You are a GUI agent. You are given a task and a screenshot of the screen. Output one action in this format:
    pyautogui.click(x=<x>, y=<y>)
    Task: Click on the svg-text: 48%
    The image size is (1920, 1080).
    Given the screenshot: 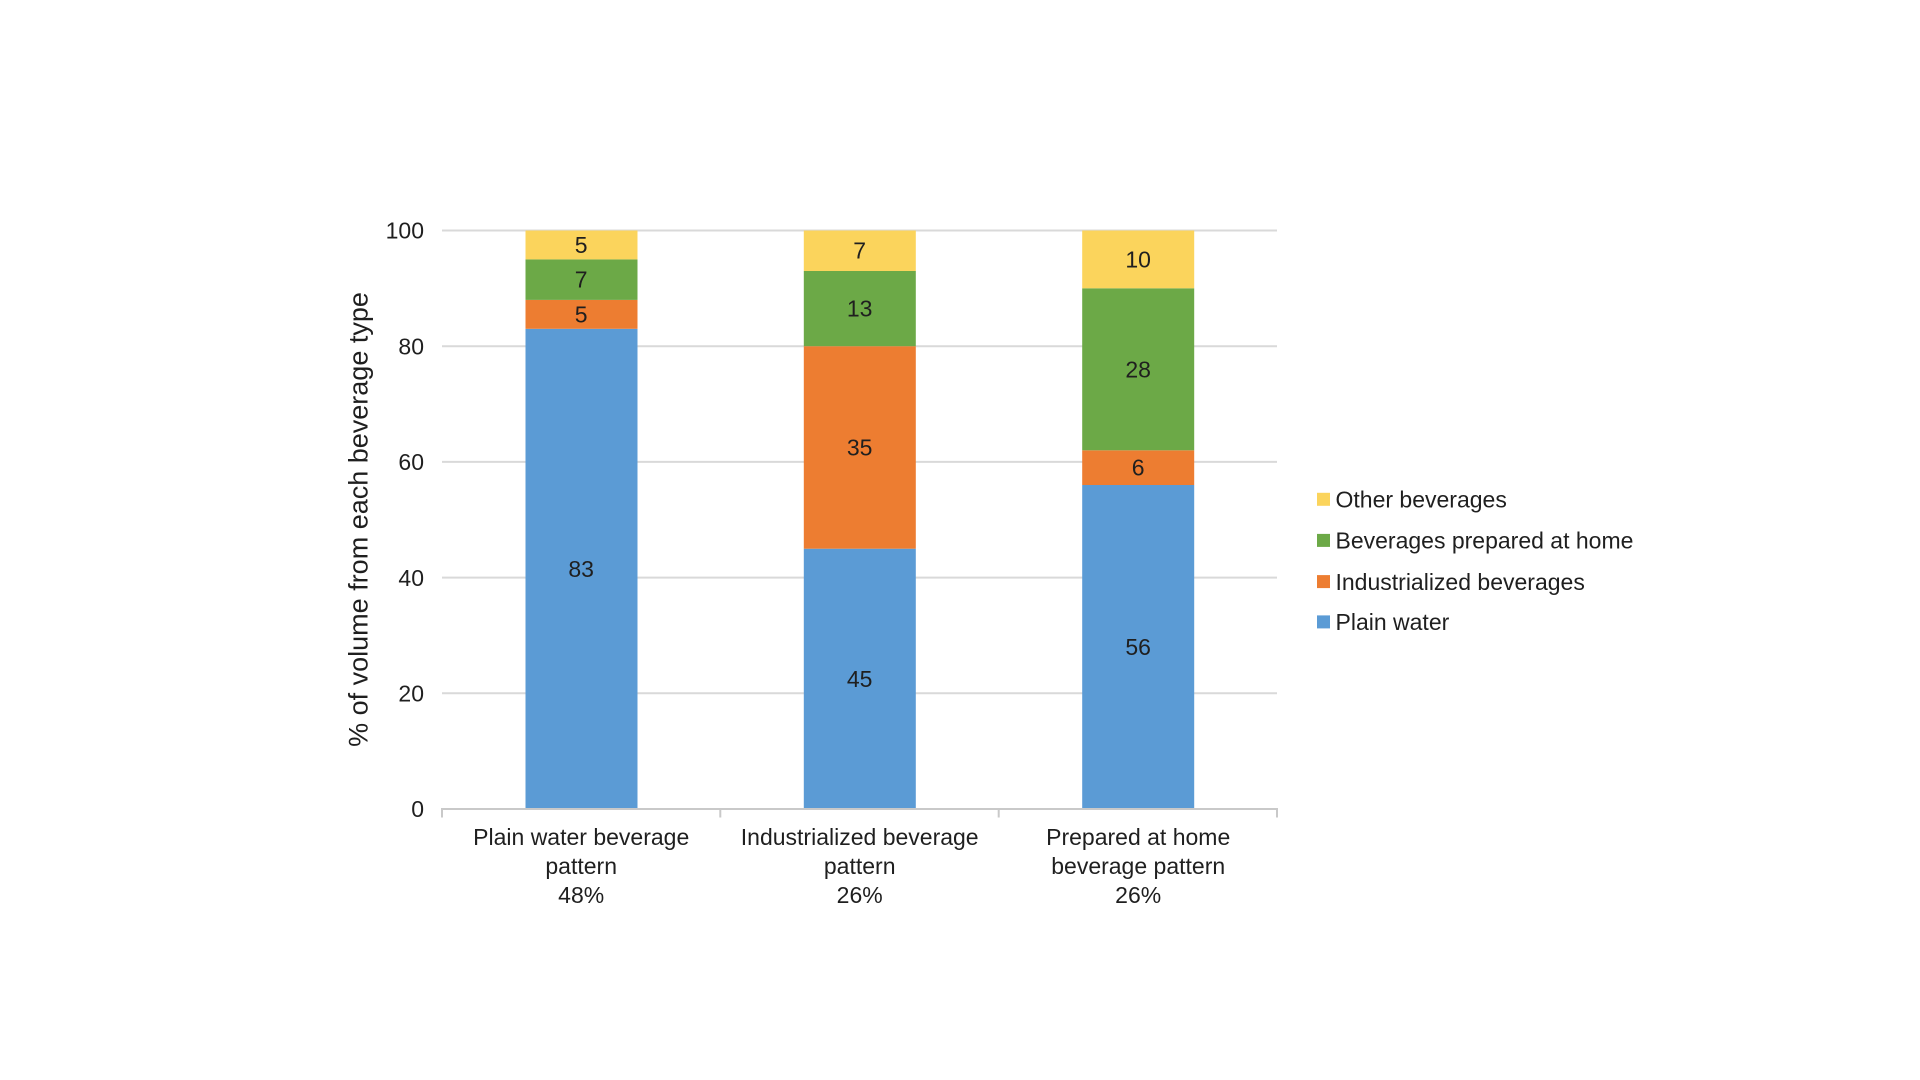 What is the action you would take?
    pyautogui.click(x=581, y=895)
    